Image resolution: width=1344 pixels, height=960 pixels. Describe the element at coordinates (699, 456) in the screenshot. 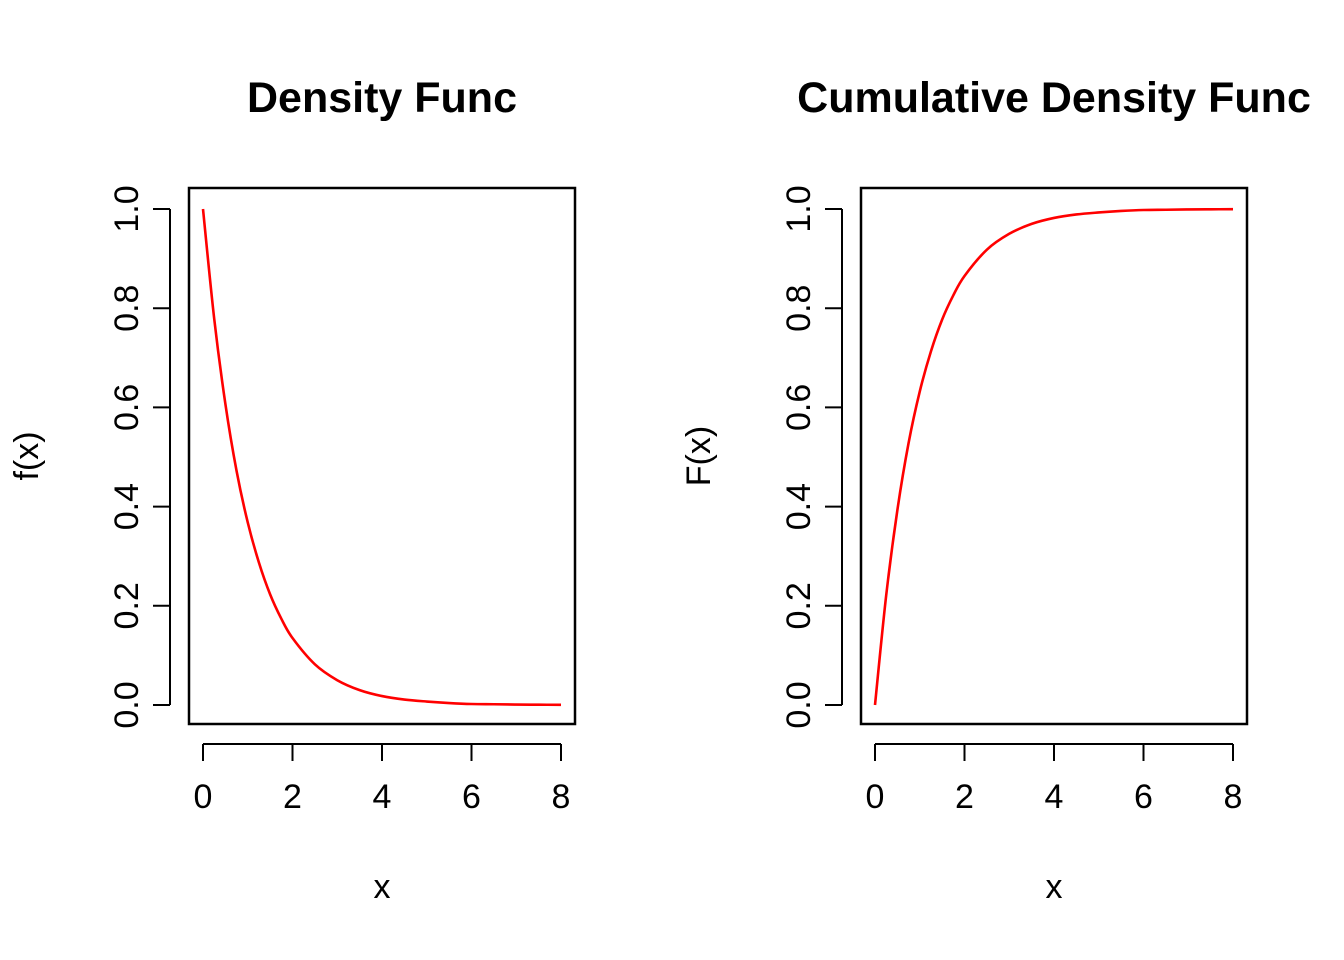

I see `y-axis-label: F(x)` at that location.